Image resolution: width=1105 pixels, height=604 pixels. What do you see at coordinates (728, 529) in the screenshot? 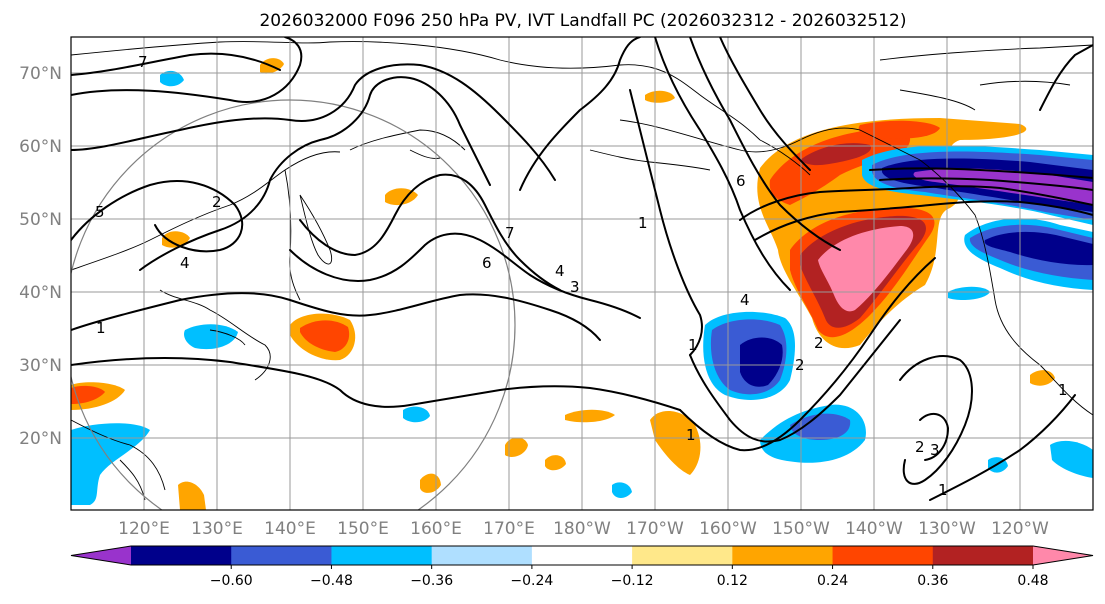
I see `lon-label: 160°W` at bounding box center [728, 529].